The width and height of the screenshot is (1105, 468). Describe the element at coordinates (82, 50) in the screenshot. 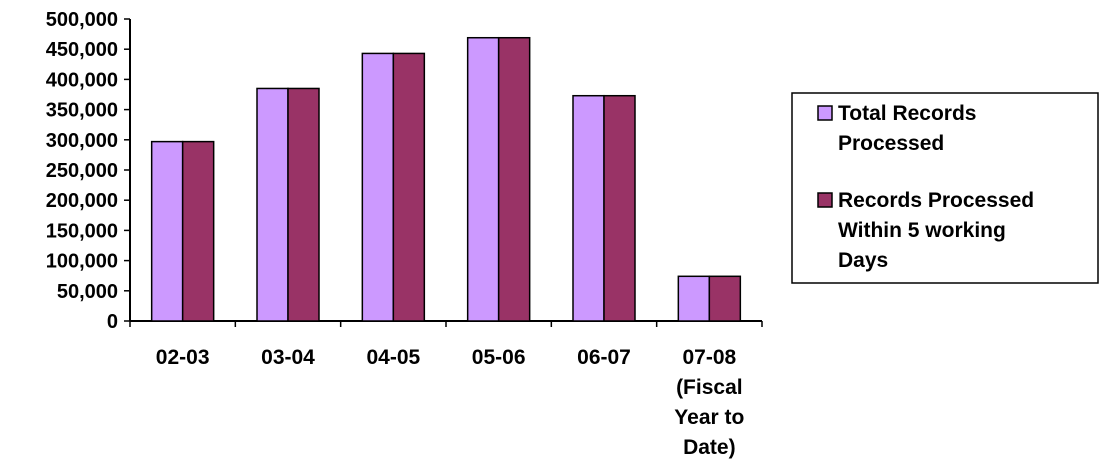

I see `y-tick-label: 450,000` at that location.